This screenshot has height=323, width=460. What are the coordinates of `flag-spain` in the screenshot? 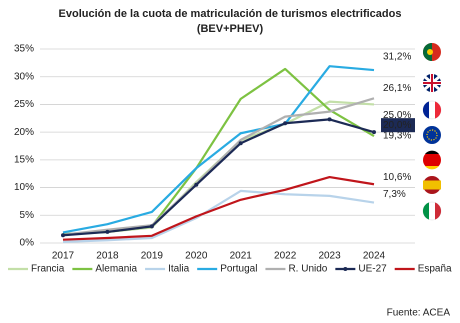 It's located at (432, 185).